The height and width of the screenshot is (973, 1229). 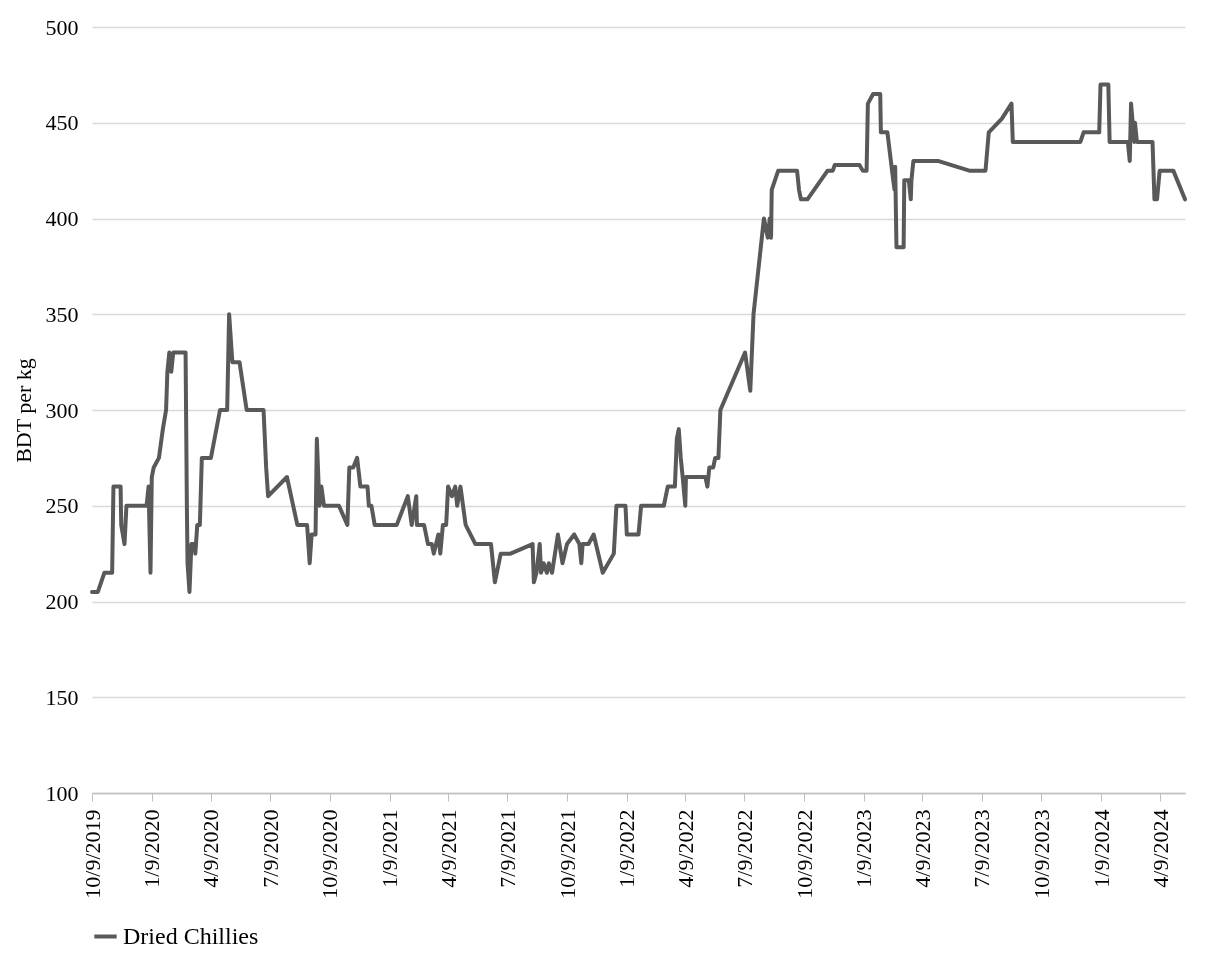 What do you see at coordinates (1041, 854) in the screenshot?
I see `x-tick-label: 10/9/2023` at bounding box center [1041, 854].